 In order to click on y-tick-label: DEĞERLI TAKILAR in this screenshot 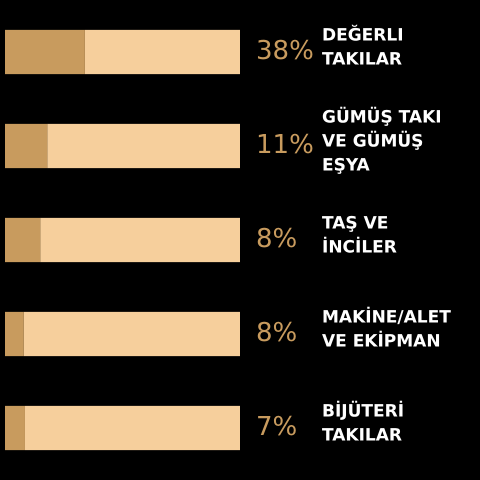, I will do `click(363, 47)`.